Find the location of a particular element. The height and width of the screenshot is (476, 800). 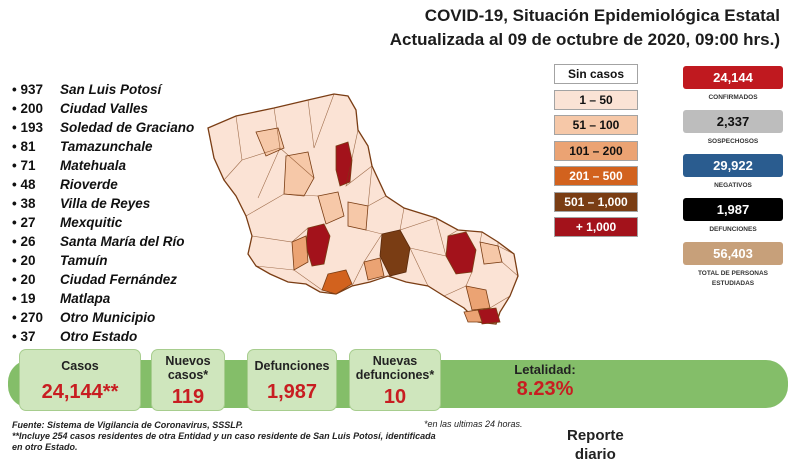

legend-item: 101 – 200 is located at coordinates (596, 150).